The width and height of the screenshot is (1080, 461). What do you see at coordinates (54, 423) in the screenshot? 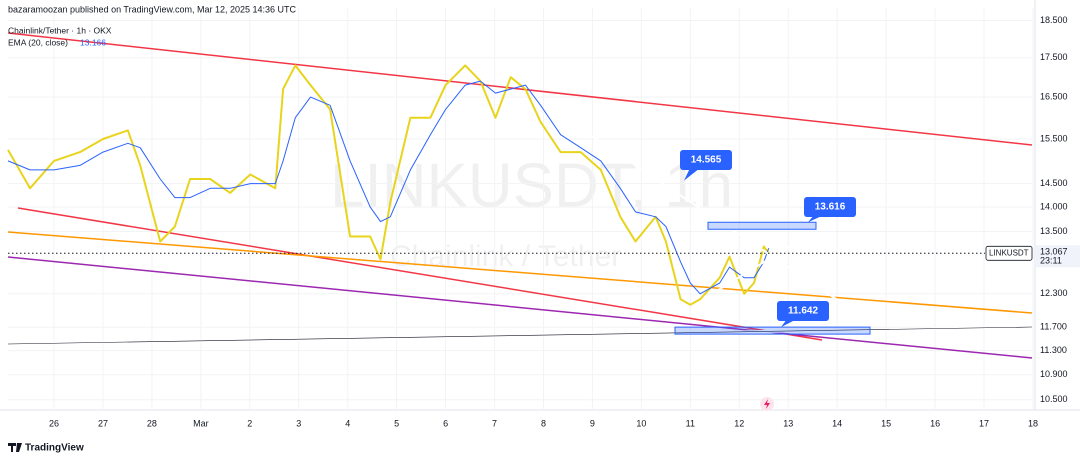
I see `x-tick-label: 26` at bounding box center [54, 423].